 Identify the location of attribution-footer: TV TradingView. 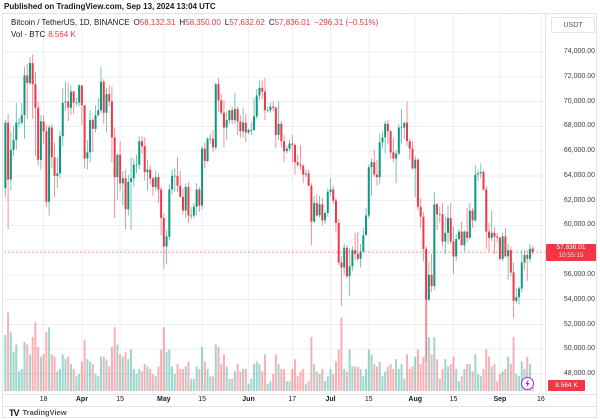
(38, 412).